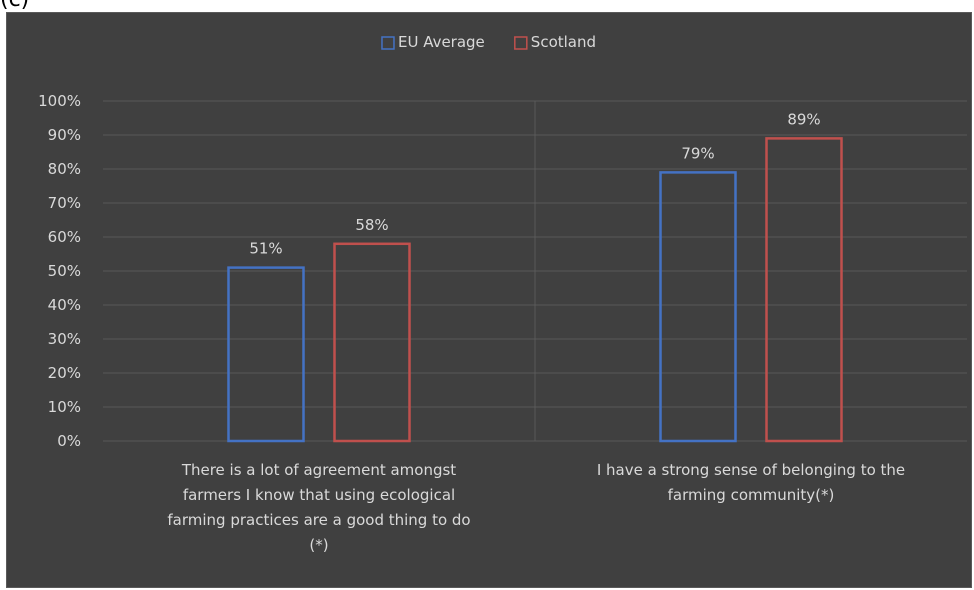 The width and height of the screenshot is (974, 590). I want to click on data-label: 51%, so click(265, 249).